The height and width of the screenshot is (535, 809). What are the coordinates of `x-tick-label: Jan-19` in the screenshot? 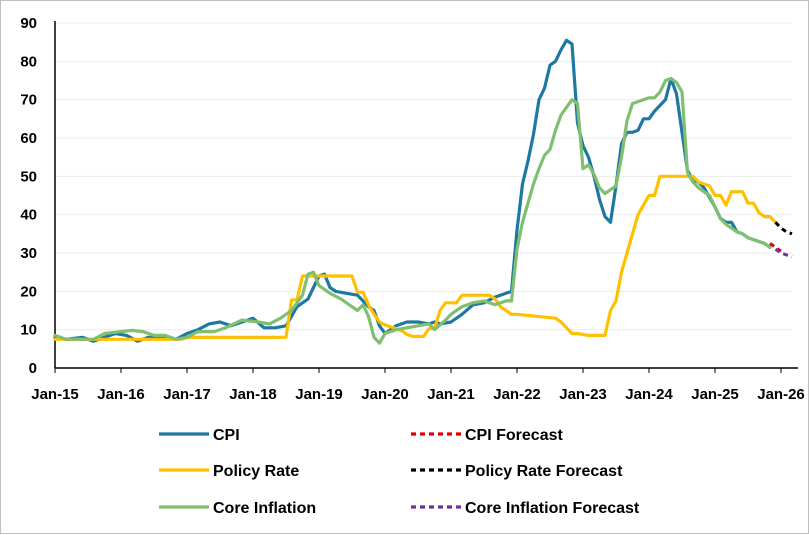 It's located at (319, 394).